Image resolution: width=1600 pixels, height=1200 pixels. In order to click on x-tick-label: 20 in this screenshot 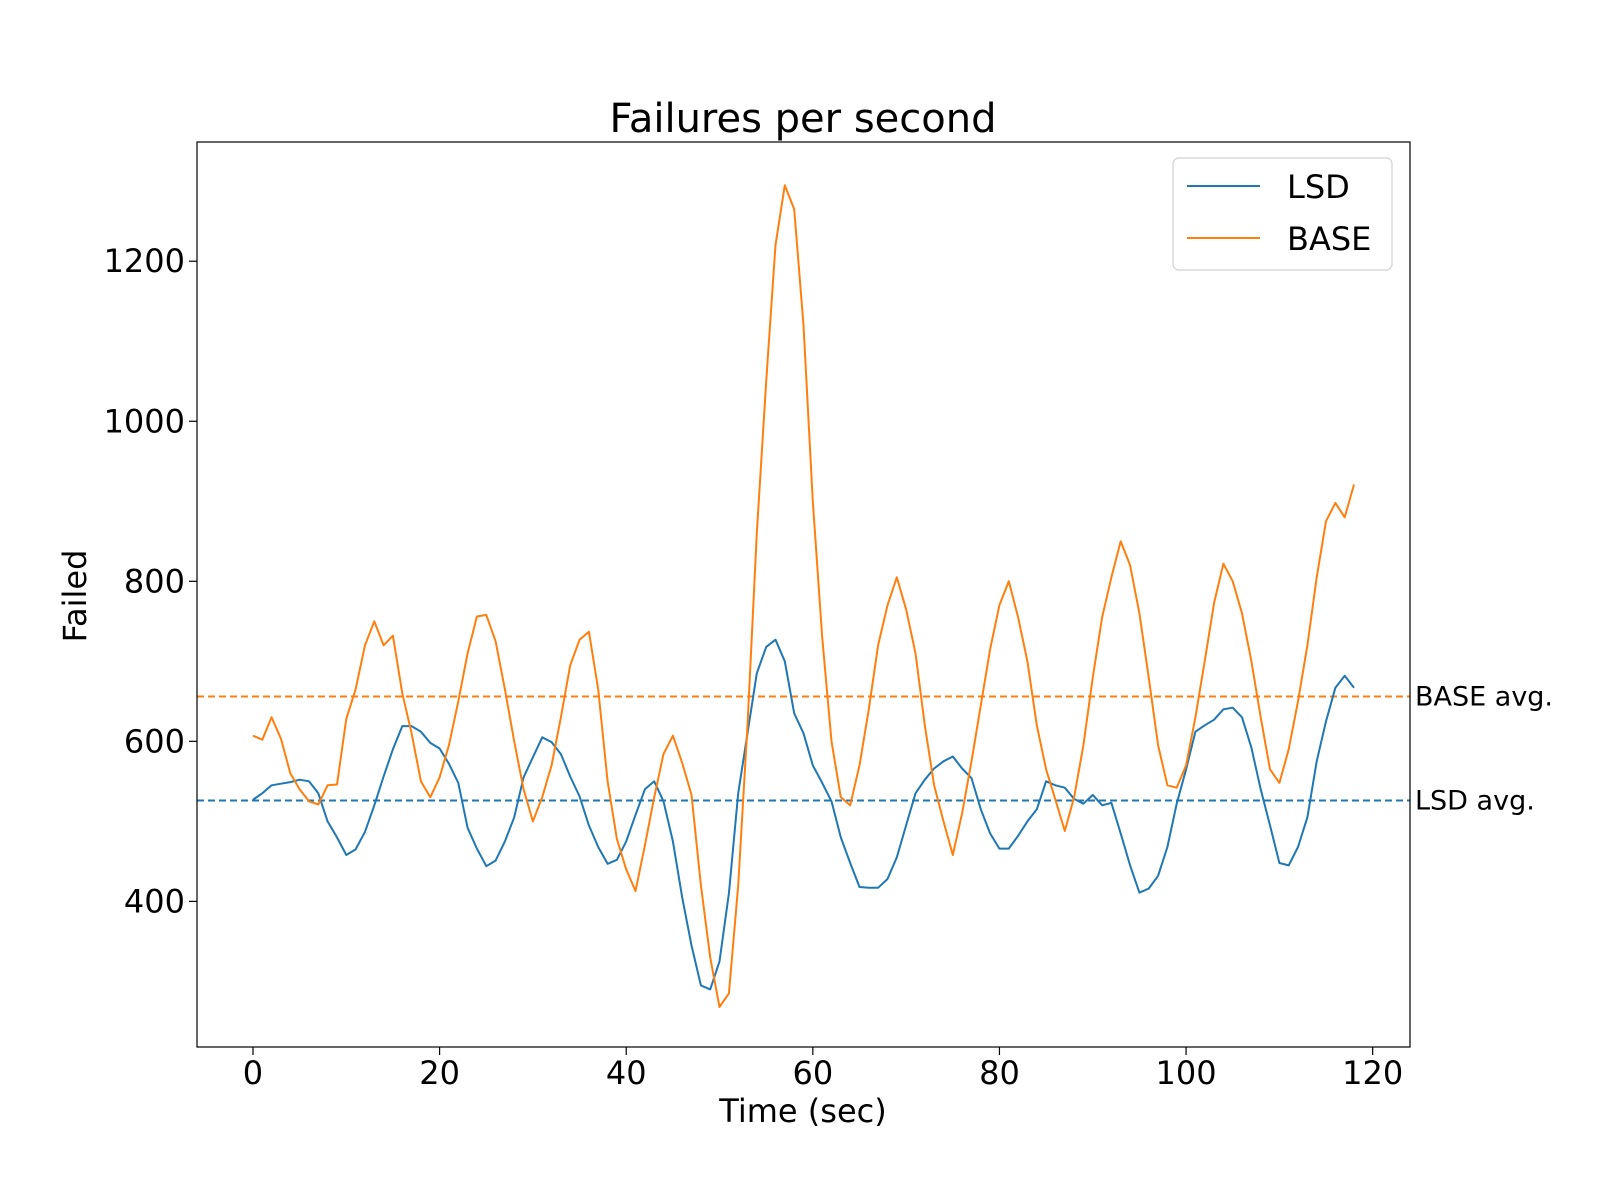, I will do `click(439, 1073)`.